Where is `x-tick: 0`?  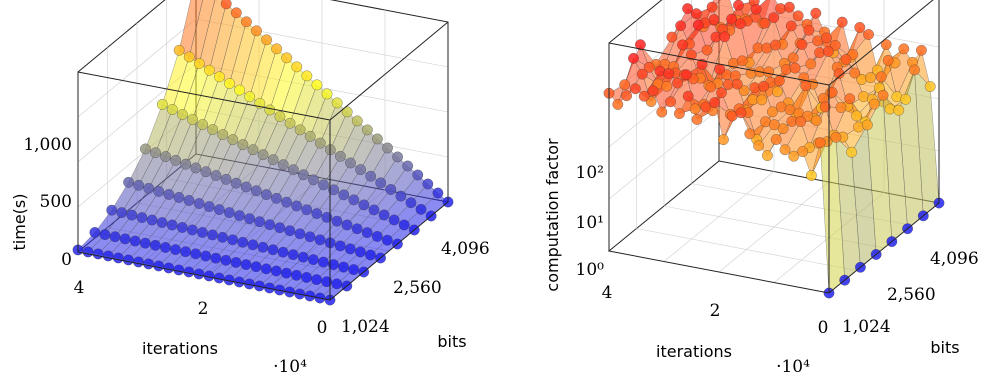
x-tick: 0 is located at coordinates (322, 328).